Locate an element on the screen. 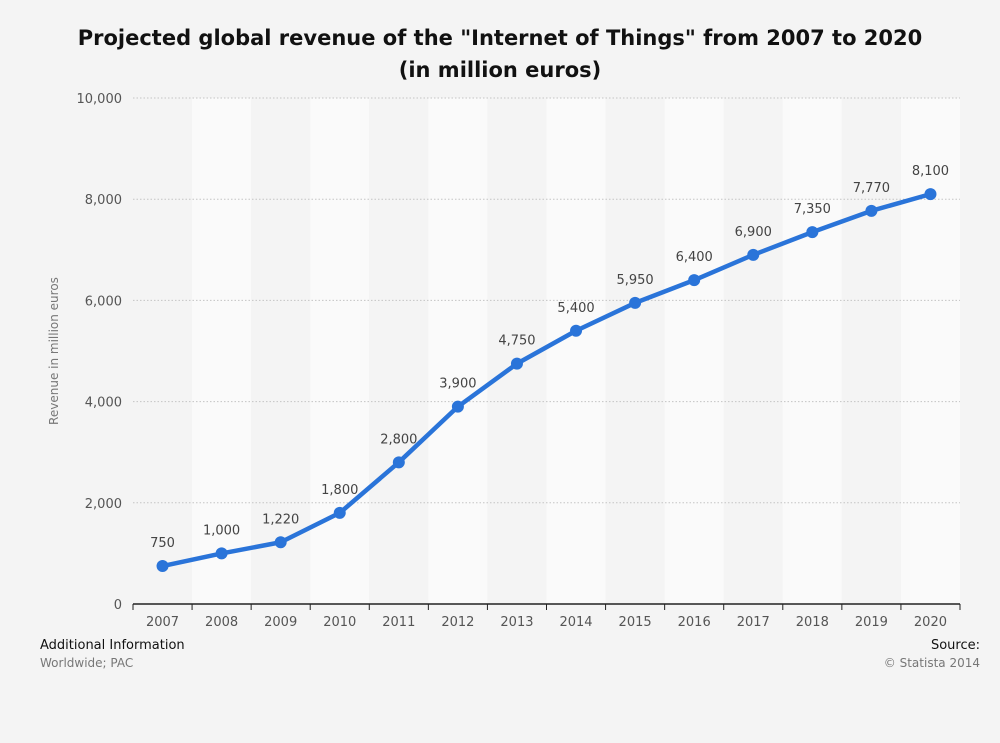 The width and height of the screenshot is (1000, 743). data-label: 750 is located at coordinates (162, 543).